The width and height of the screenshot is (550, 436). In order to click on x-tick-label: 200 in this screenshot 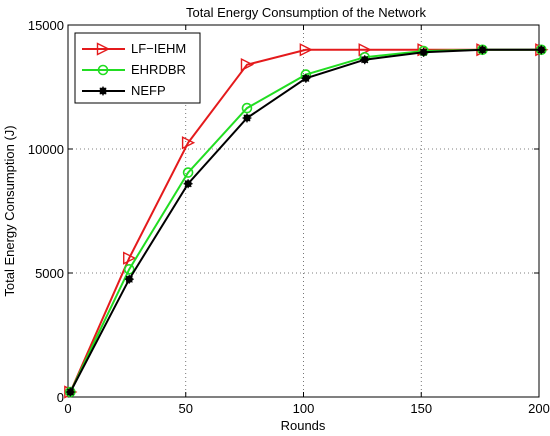, I will do `click(539, 408)`.